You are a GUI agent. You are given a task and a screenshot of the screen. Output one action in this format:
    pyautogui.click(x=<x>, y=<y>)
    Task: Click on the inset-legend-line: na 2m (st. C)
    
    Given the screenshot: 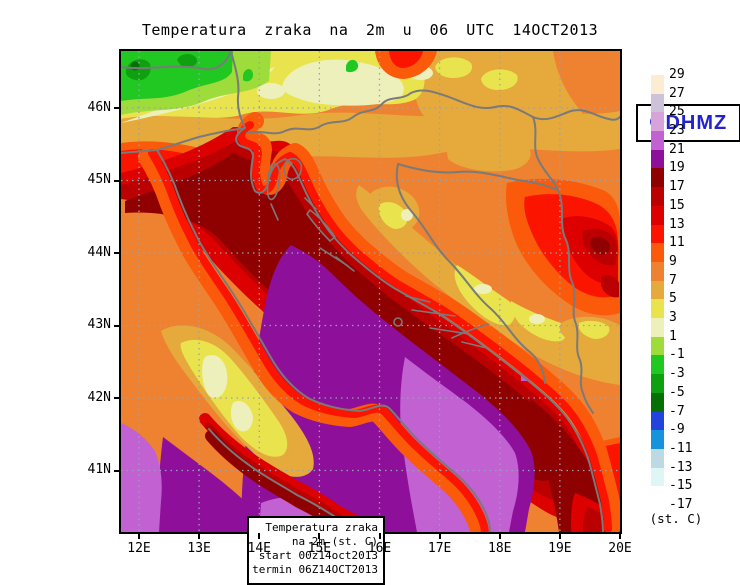 What is the action you would take?
    pyautogui.click(x=334, y=541)
    